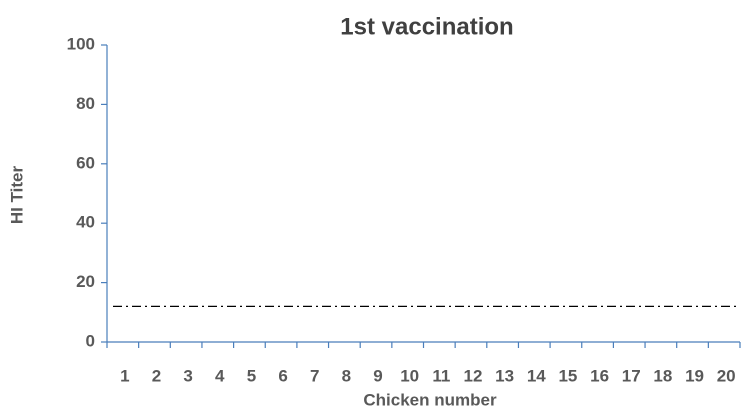  What do you see at coordinates (85, 103) in the screenshot?
I see `y-tick-label: 80` at bounding box center [85, 103].